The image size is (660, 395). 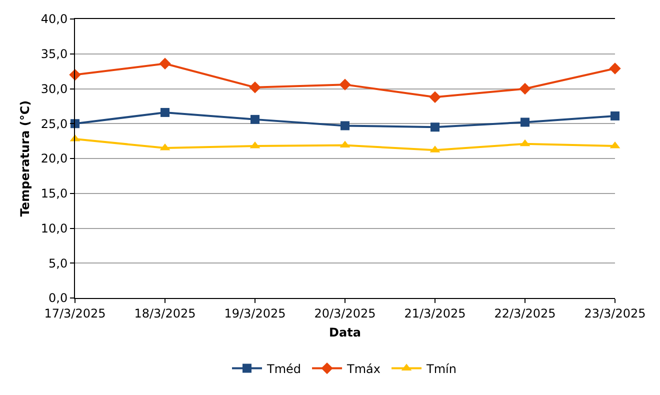 What do you see at coordinates (54, 228) in the screenshot?
I see `y-tick-label: 10,0` at bounding box center [54, 228].